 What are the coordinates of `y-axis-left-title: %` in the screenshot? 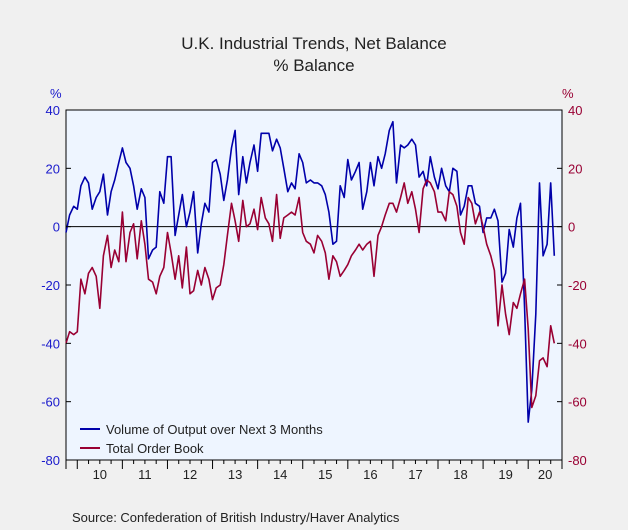 It's located at (56, 93).